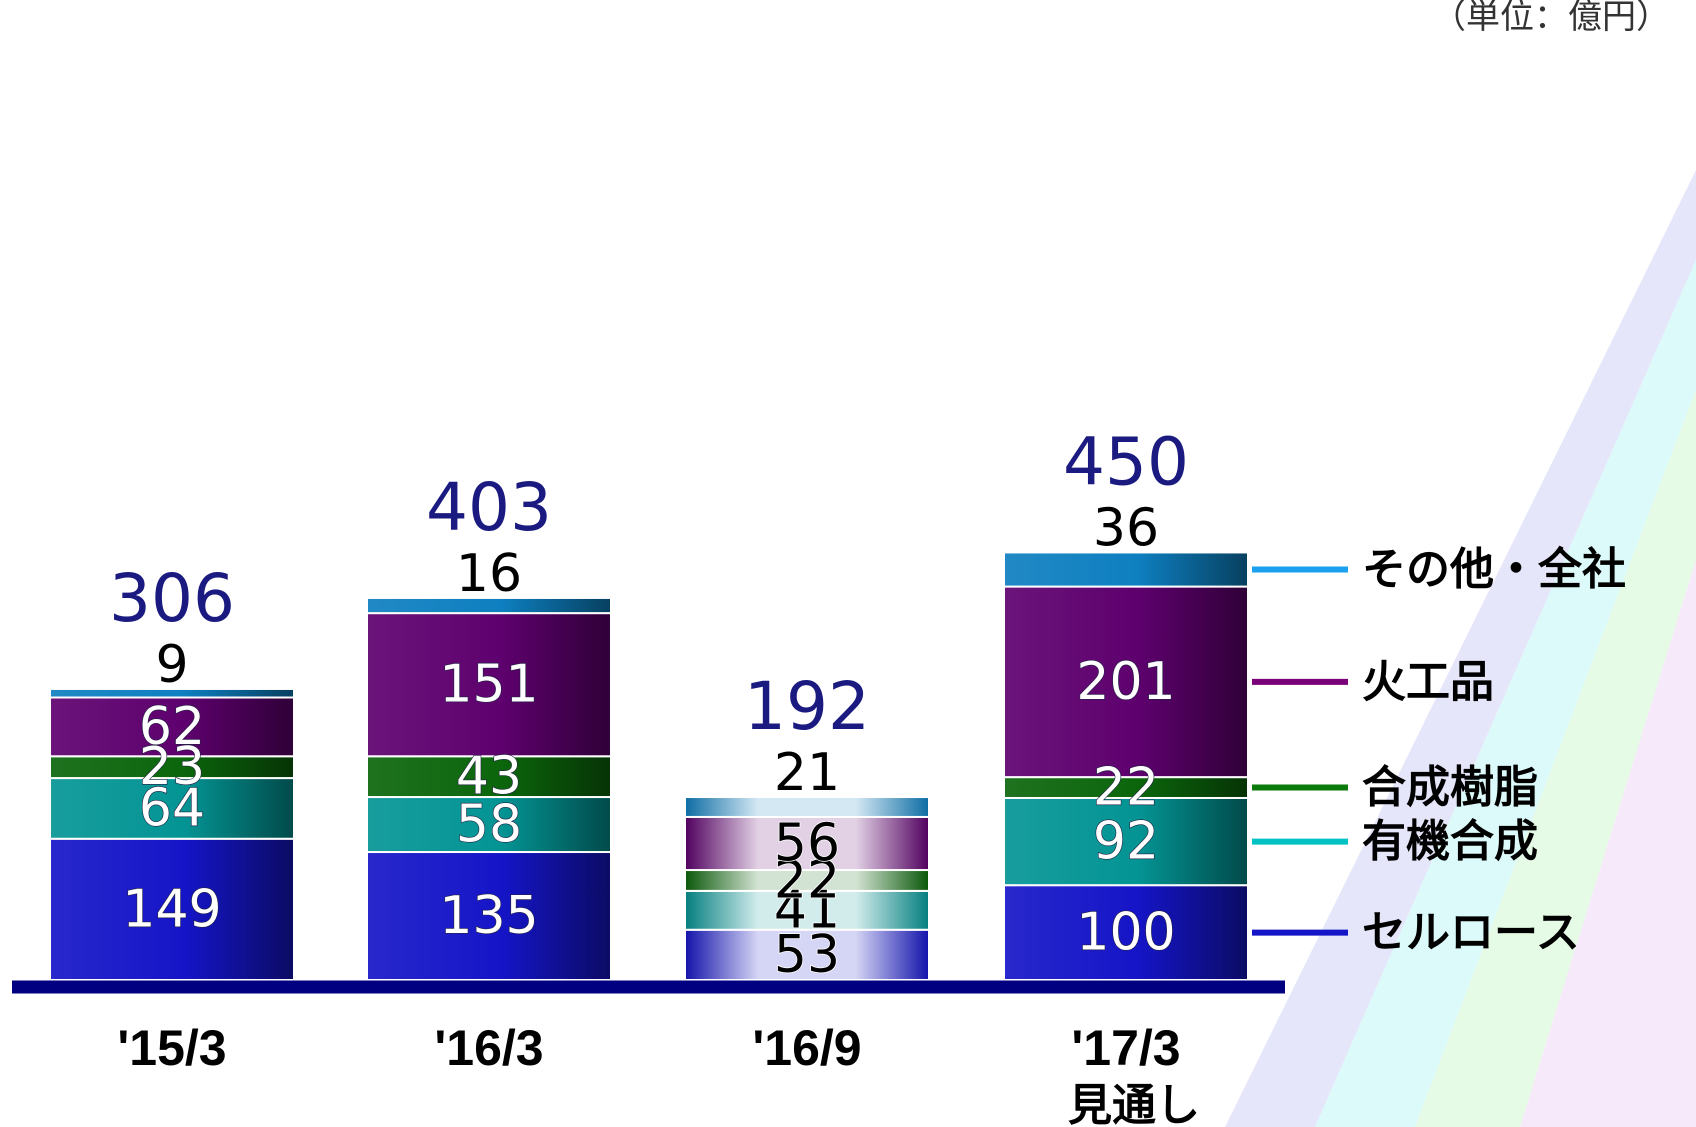 The width and height of the screenshot is (1696, 1127). I want to click on category-label: '16/9, so click(806, 1048).